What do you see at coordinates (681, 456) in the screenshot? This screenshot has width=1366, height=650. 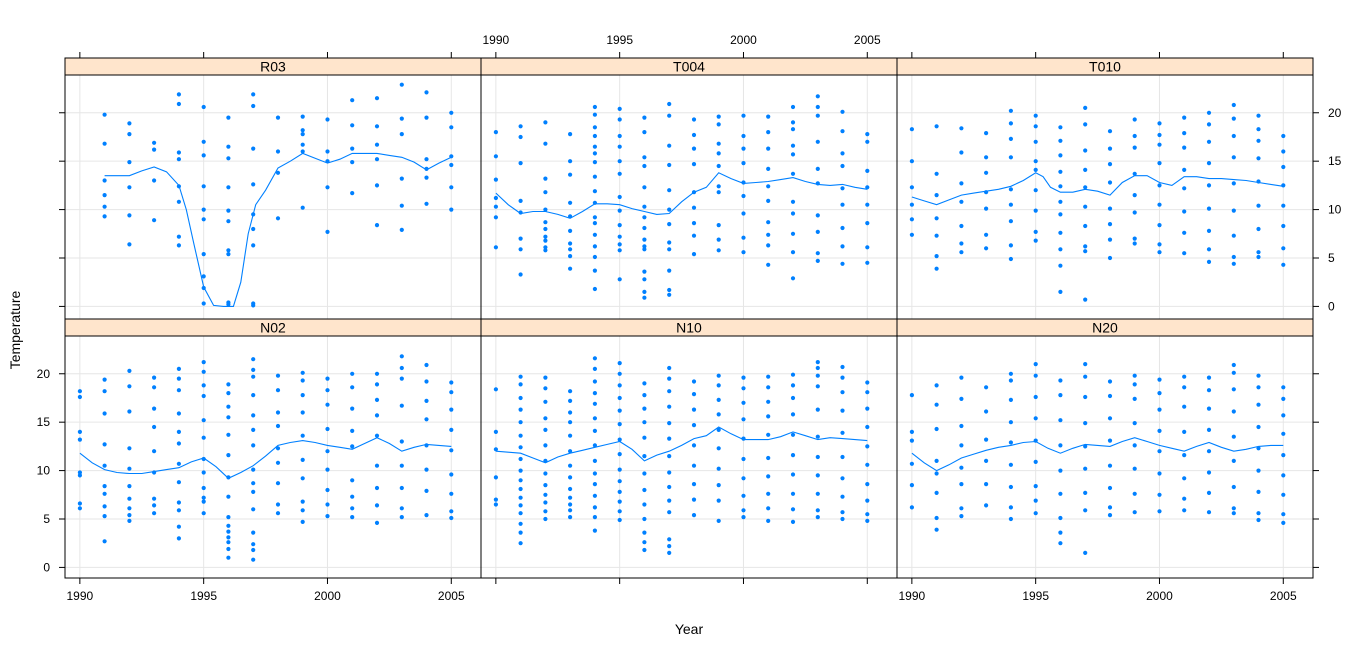 I see `points-n10` at bounding box center [681, 456].